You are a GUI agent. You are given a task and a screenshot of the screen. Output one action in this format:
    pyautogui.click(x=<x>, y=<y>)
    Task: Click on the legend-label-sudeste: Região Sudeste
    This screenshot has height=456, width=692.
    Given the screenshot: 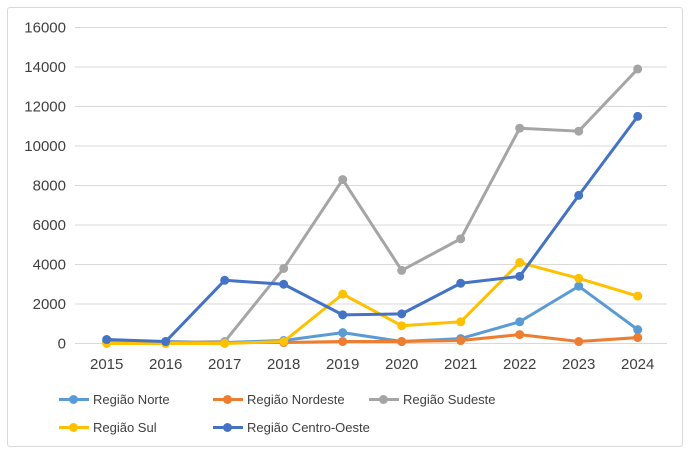 What is the action you would take?
    pyautogui.click(x=449, y=399)
    